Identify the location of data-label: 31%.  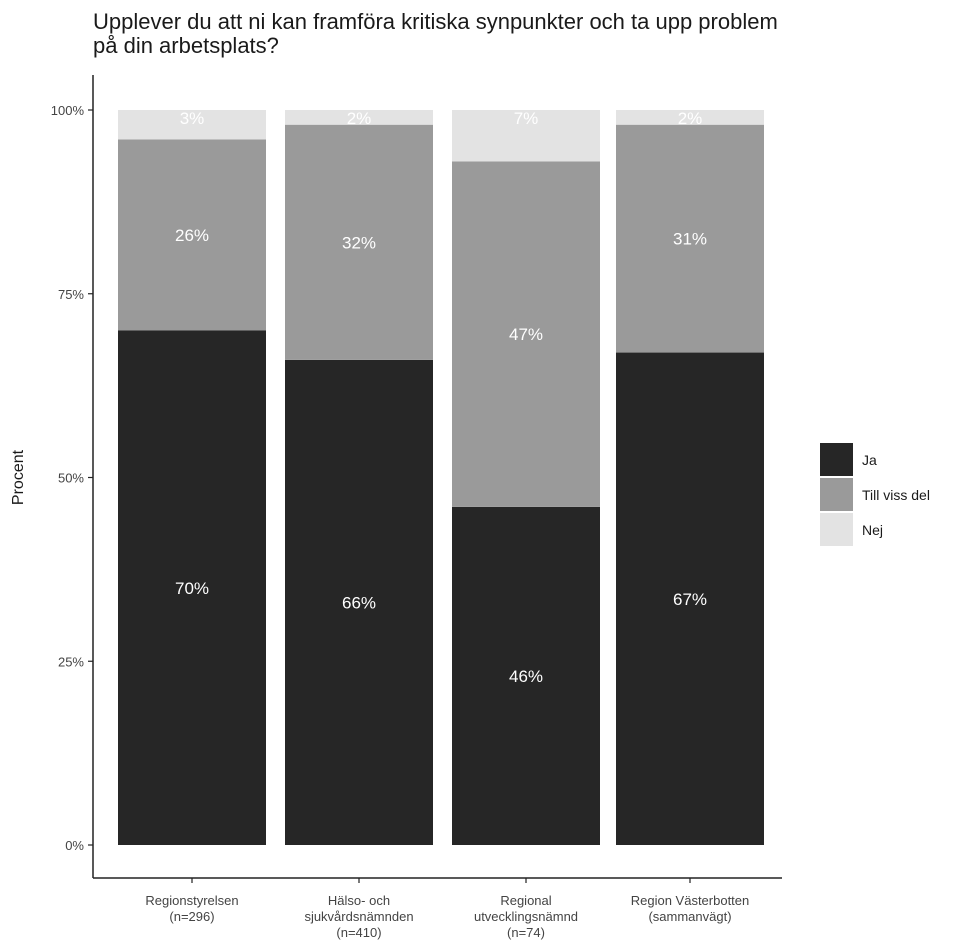
(690, 239).